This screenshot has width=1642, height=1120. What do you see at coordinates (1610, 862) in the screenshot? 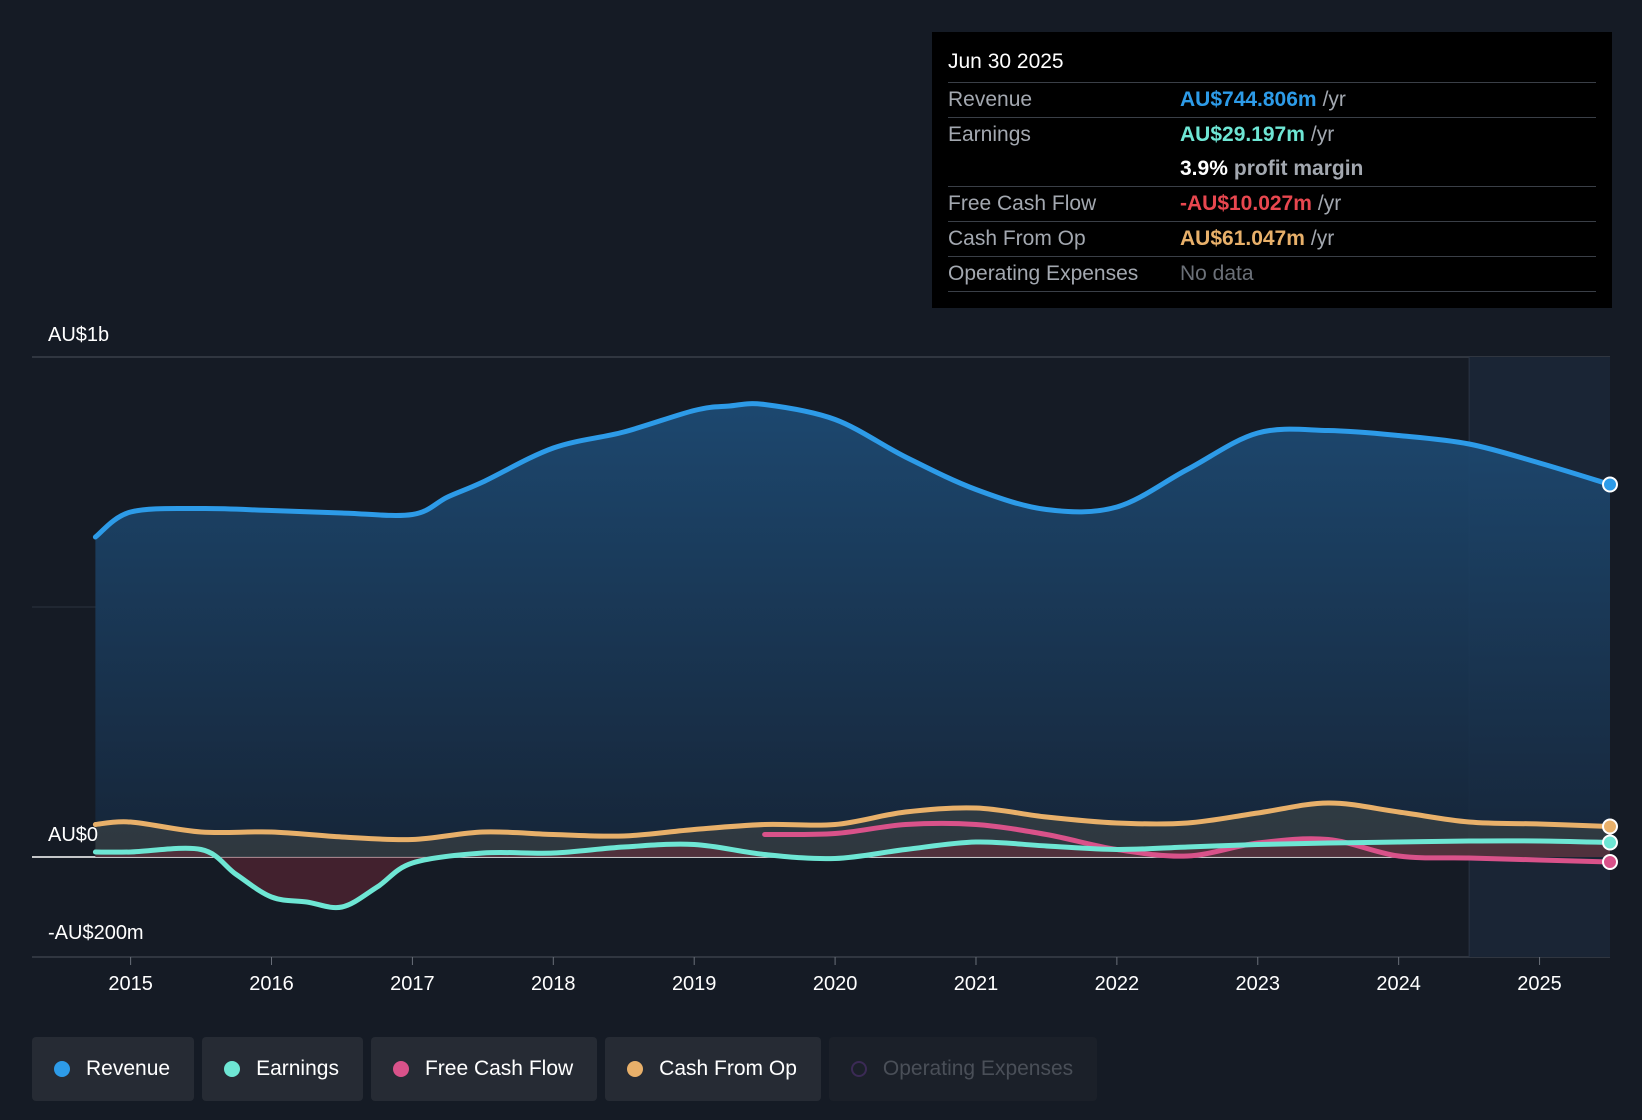
I see `free-cash-flow-end-marker` at bounding box center [1610, 862].